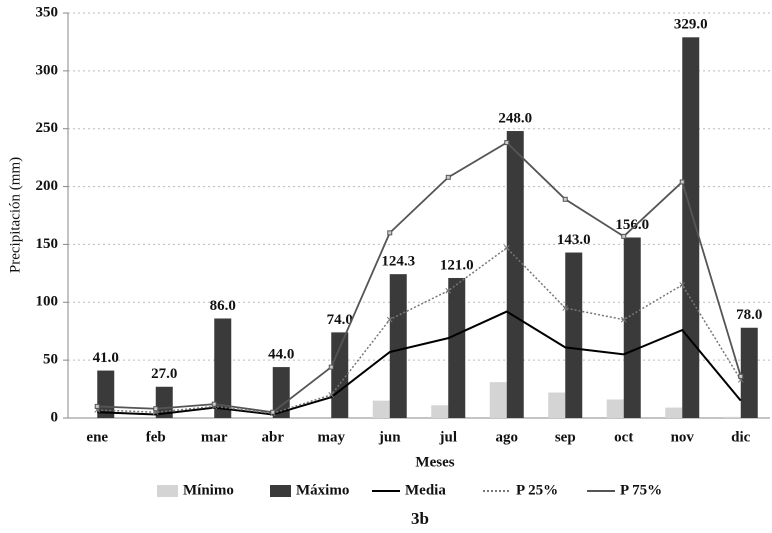 This screenshot has height=533, width=772. I want to click on data-label: 41.0, so click(106, 358).